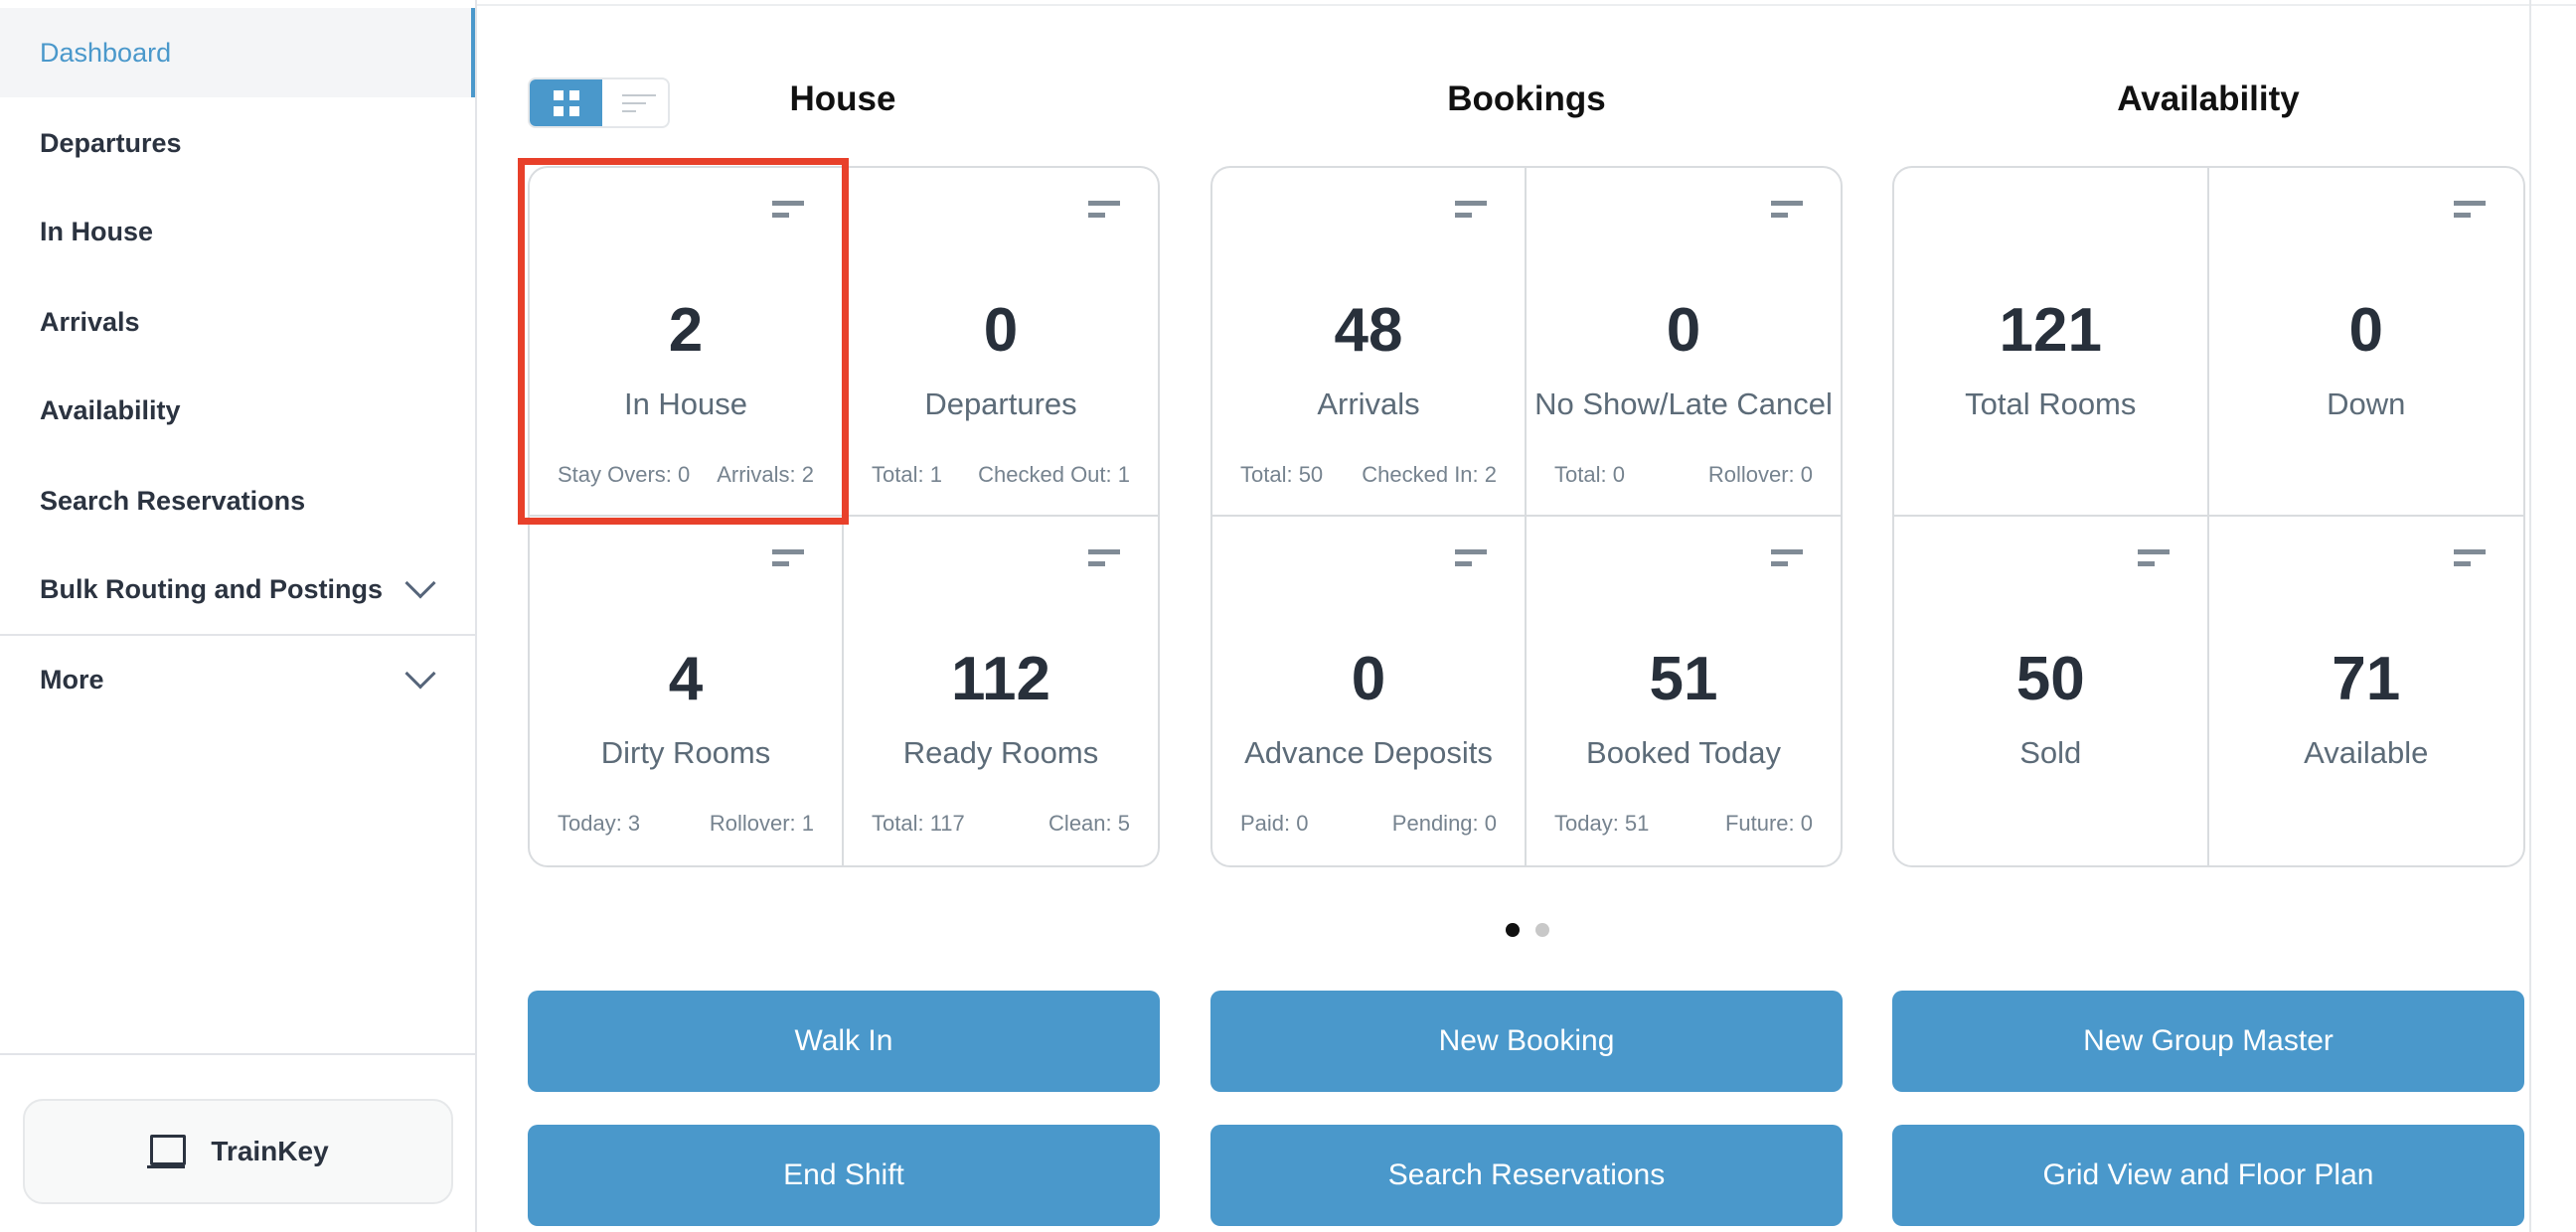  Describe the element at coordinates (907, 474) in the screenshot. I see `sub-stat: Total: 1` at that location.